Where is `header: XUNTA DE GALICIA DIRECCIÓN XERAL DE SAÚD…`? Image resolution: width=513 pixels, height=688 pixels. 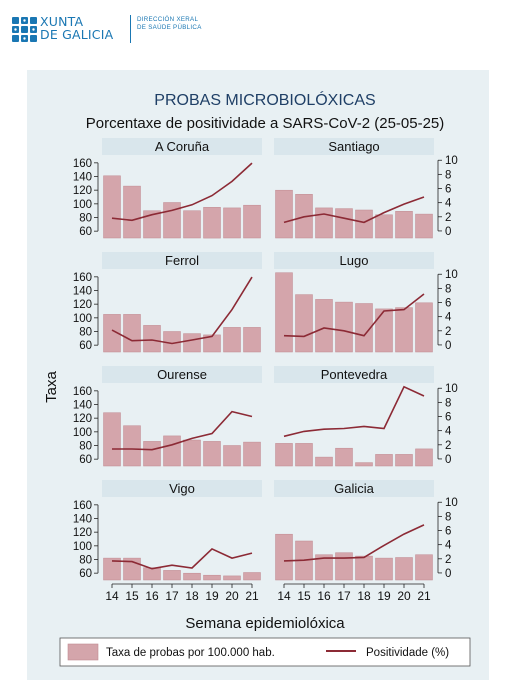 header: XUNTA DE GALICIA DIRECCIÓN XERAL DE SAÚD… is located at coordinates (256, 30).